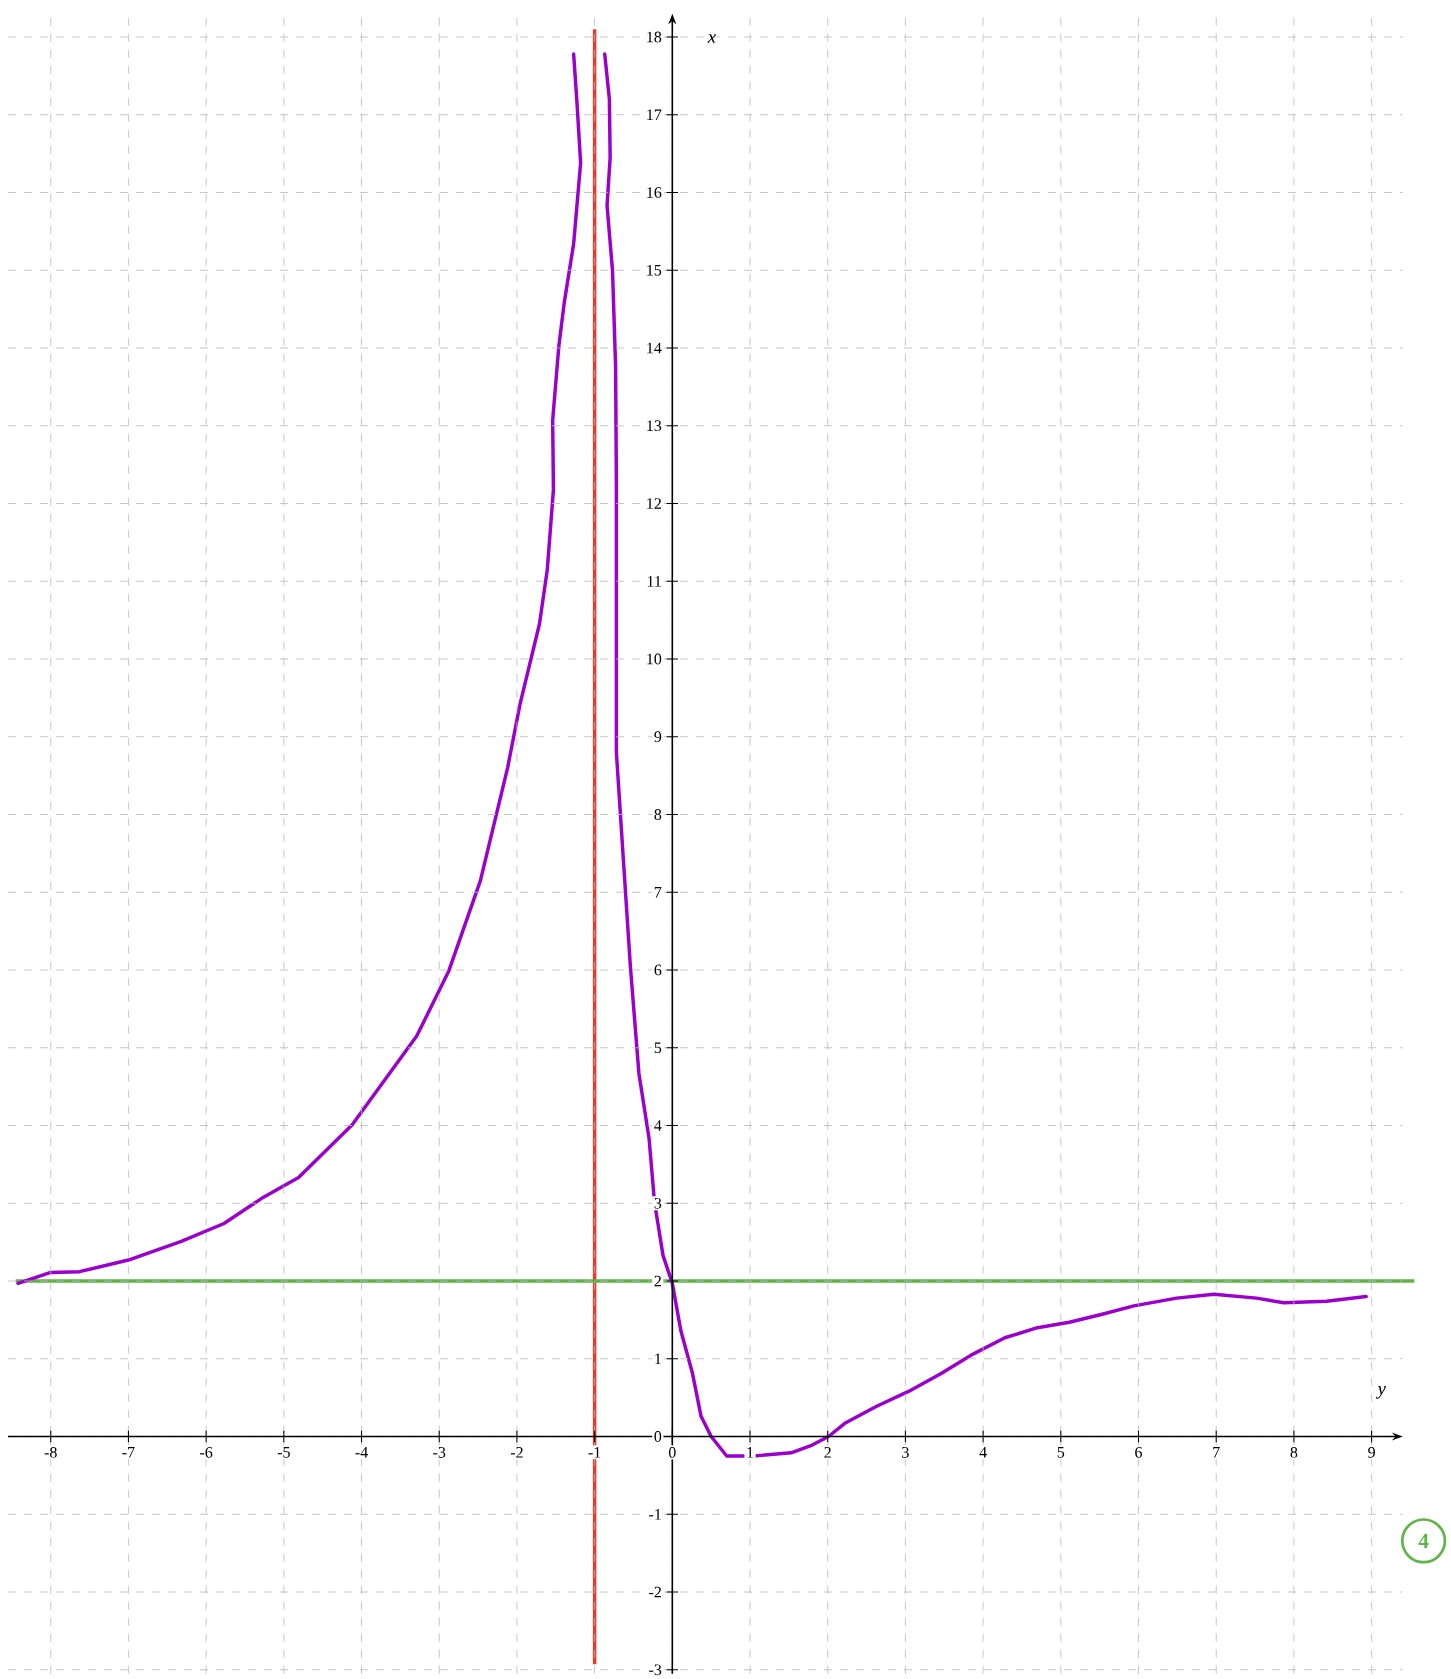 The image size is (1451, 1679). Describe the element at coordinates (655, 1514) in the screenshot. I see `y-tick-label: -1` at that location.